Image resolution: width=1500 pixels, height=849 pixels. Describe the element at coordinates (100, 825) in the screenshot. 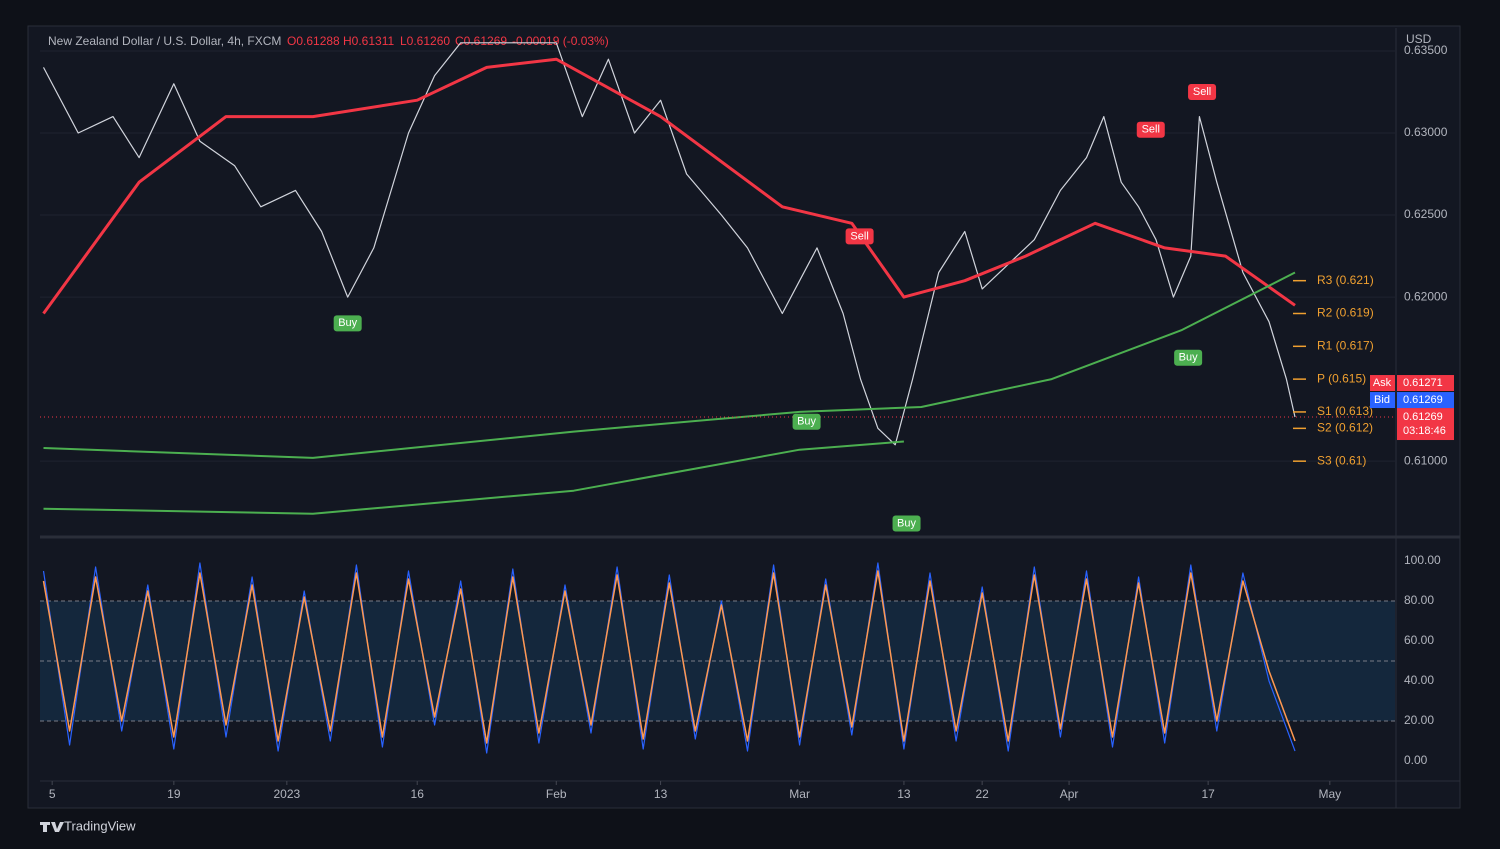

I see `brand: TradingView` at that location.